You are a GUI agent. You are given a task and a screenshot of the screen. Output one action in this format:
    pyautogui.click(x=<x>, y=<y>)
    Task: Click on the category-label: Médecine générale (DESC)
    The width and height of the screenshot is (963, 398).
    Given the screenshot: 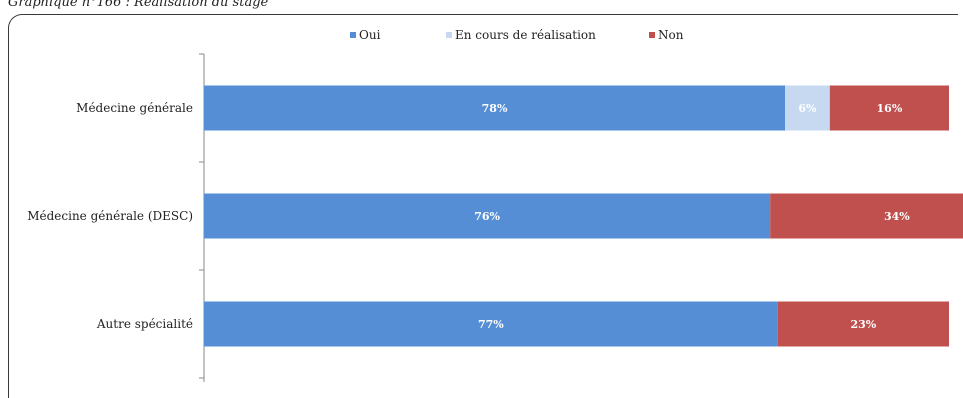 What is the action you would take?
    pyautogui.click(x=110, y=216)
    